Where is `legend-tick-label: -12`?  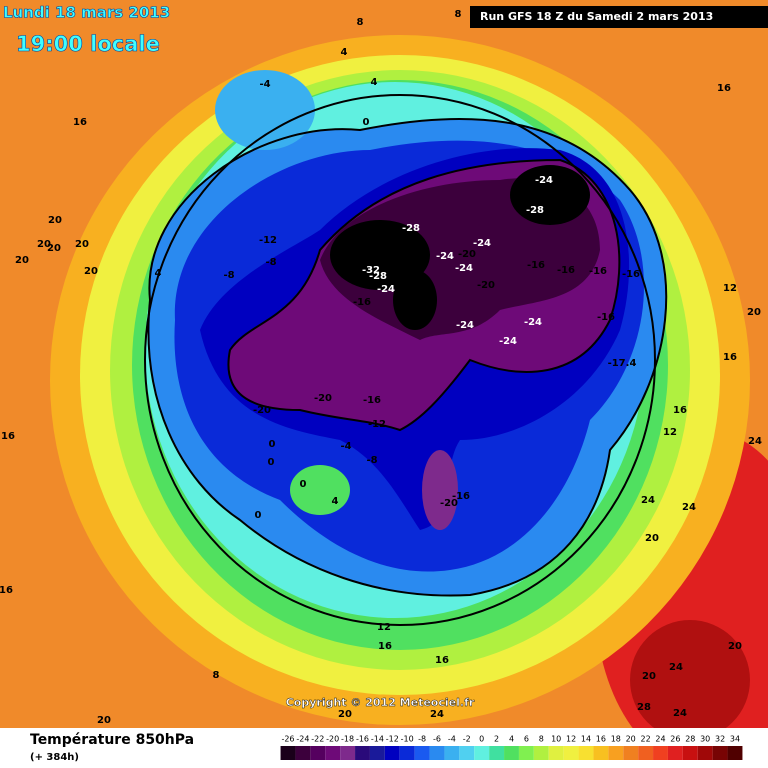
legend-tick-label: -12 is located at coordinates (392, 739).